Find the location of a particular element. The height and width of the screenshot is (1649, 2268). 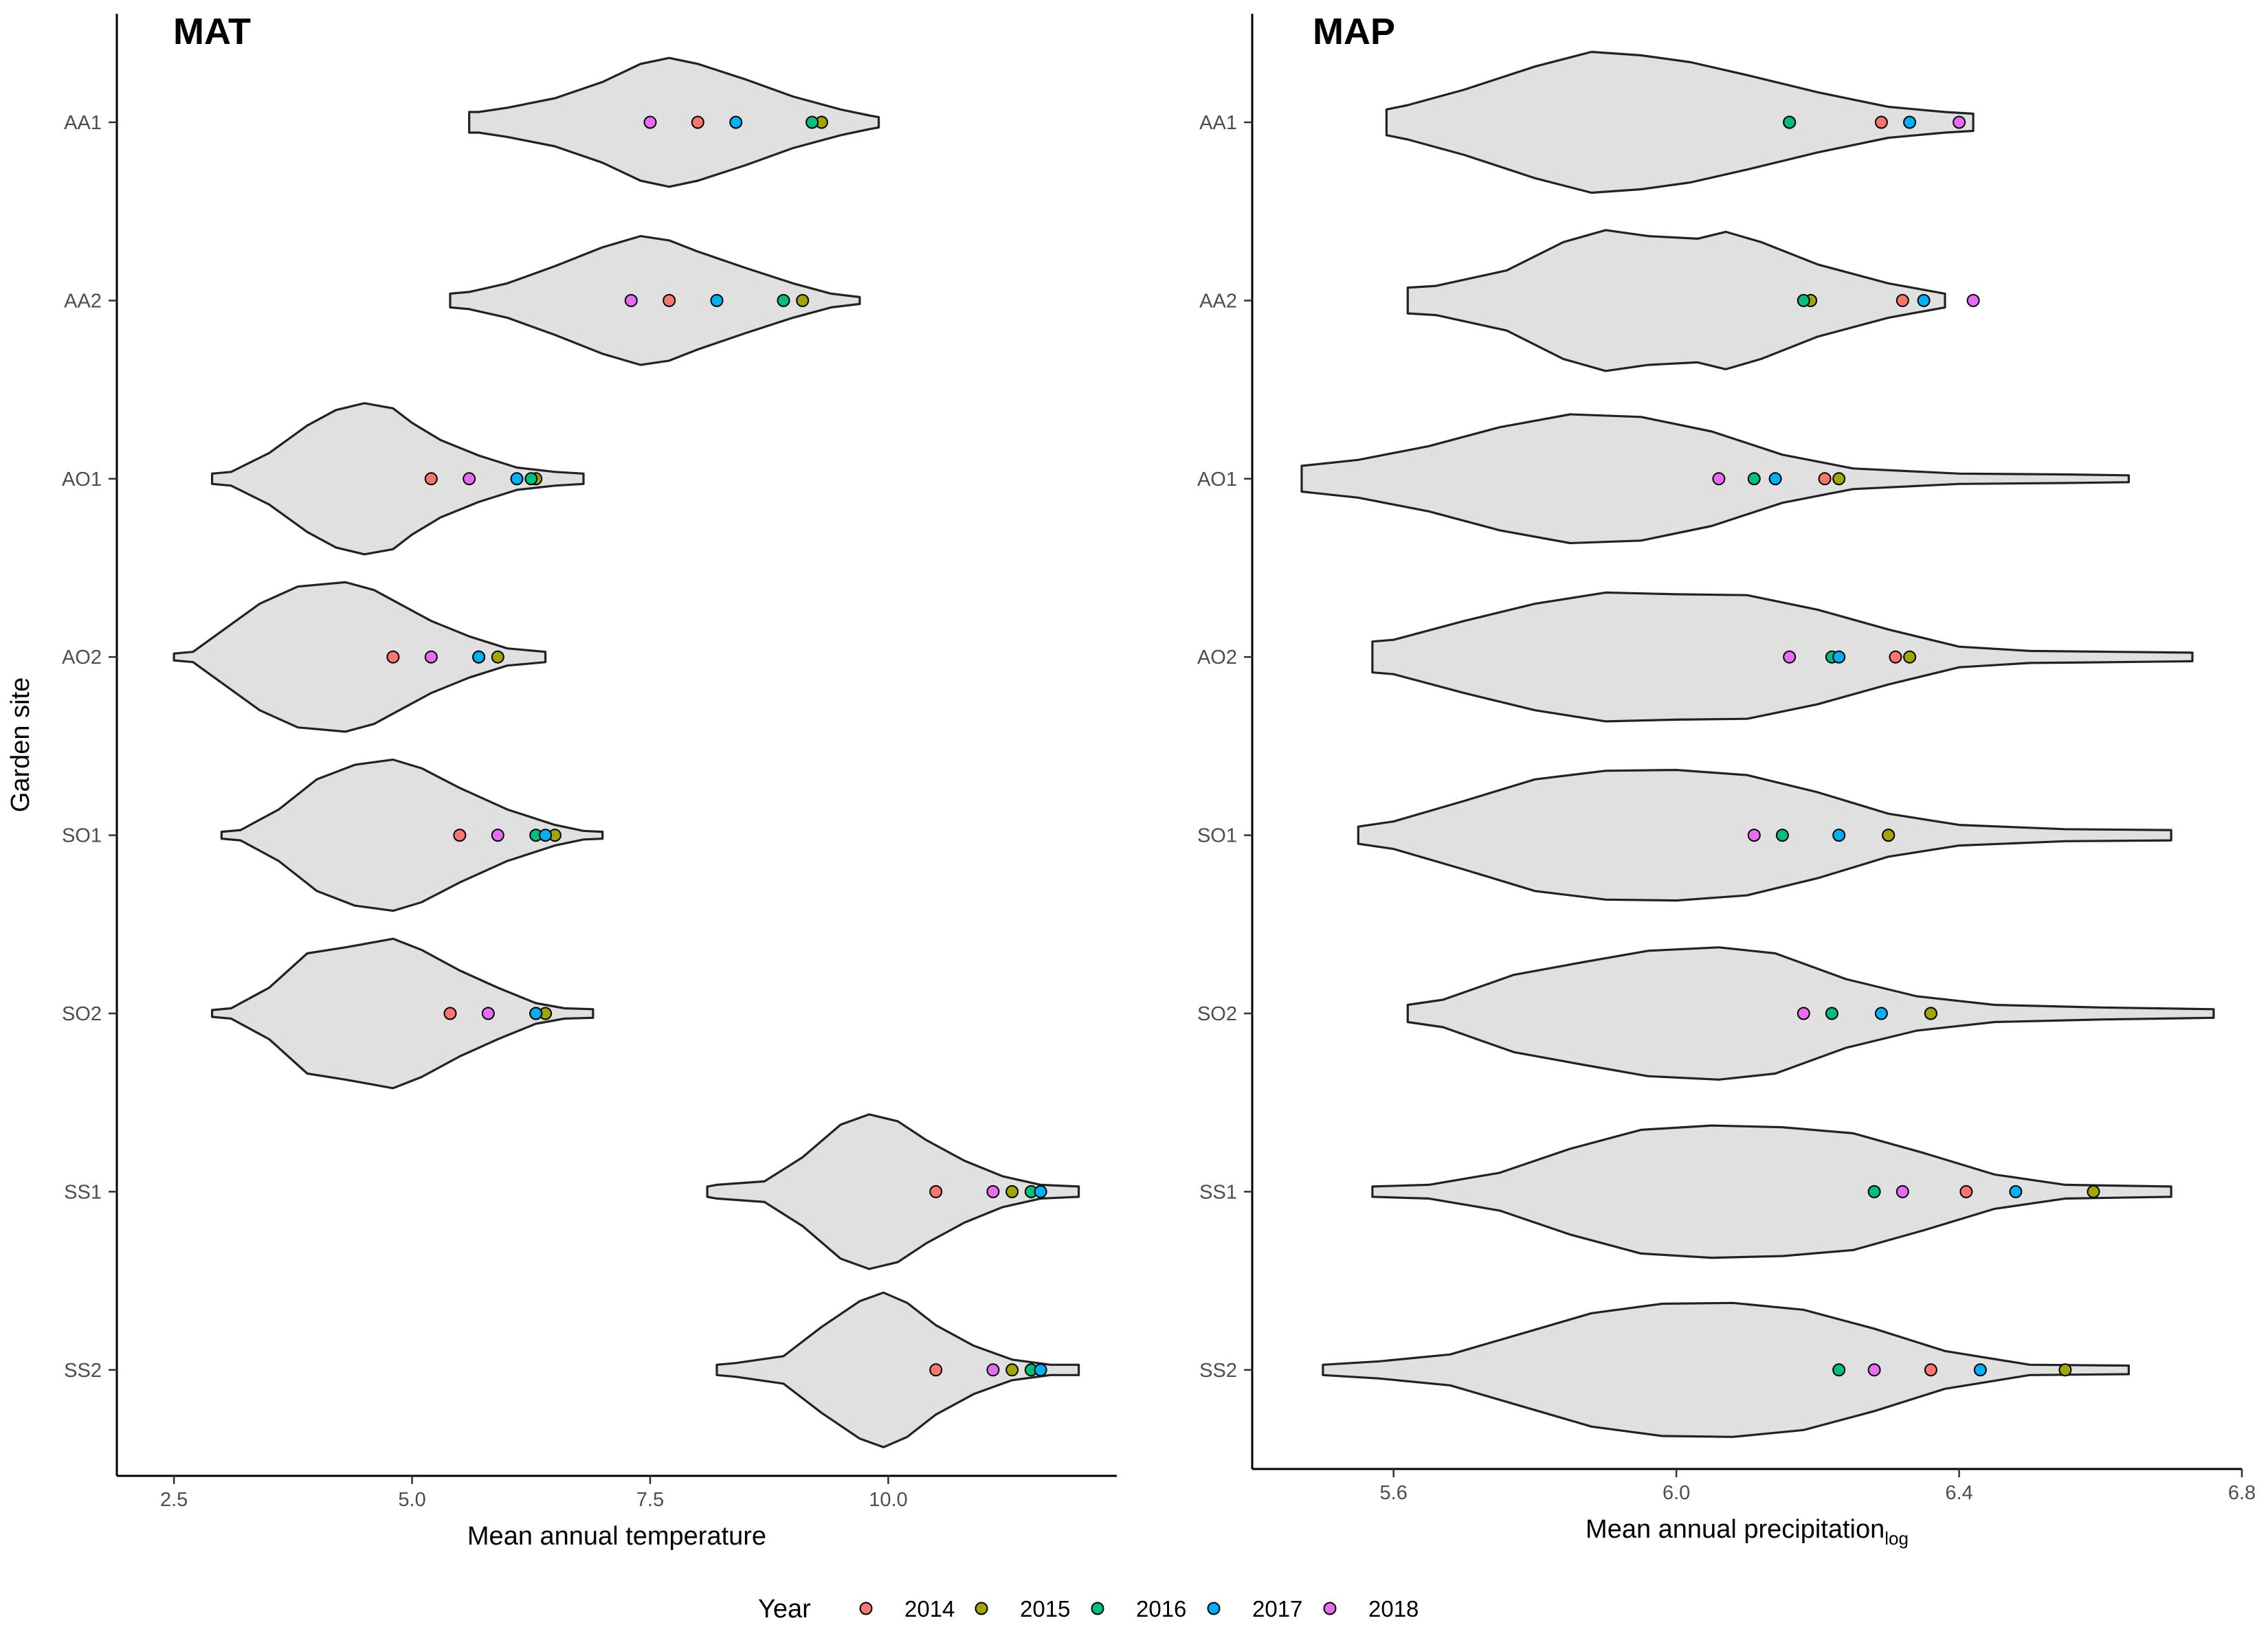

legend: Year 2014 2015 2016 2017 2018 is located at coordinates (1088, 1609).